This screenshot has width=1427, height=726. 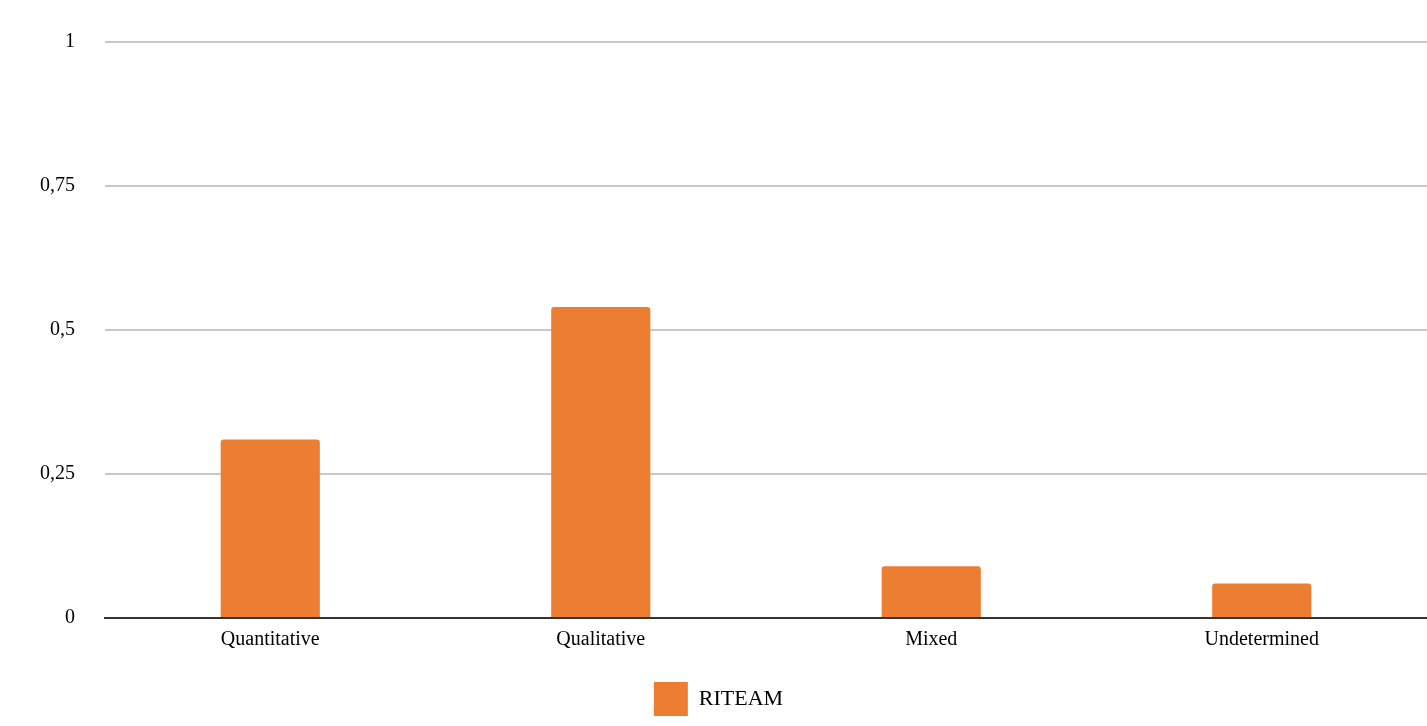 What do you see at coordinates (741, 697) in the screenshot?
I see `legend-label: RITEAM` at bounding box center [741, 697].